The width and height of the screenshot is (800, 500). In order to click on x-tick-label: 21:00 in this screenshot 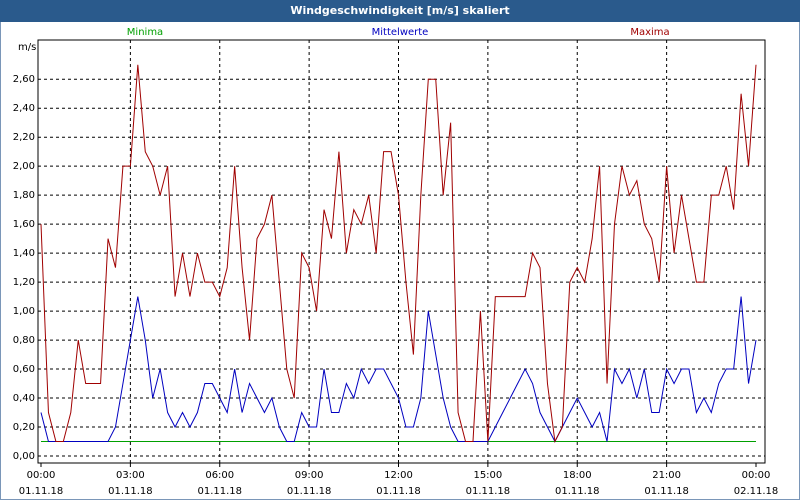, I will do `click(666, 475)`.